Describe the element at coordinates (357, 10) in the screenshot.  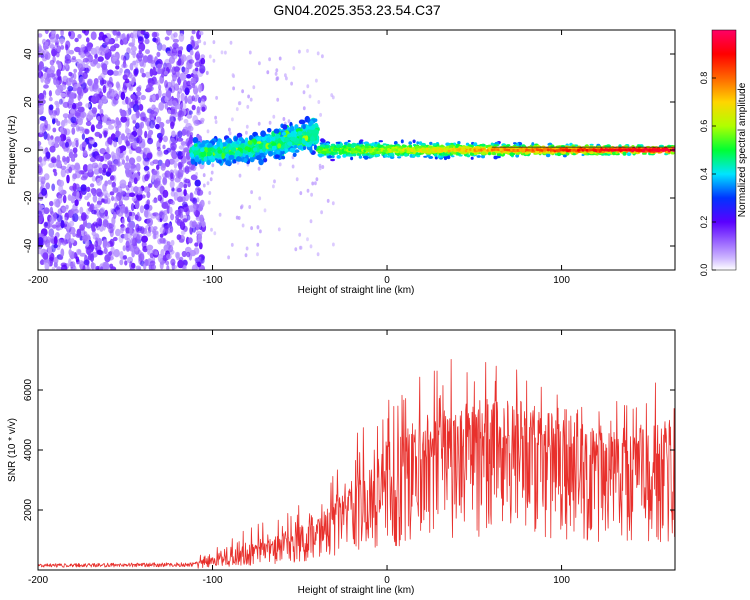
I see `figure-title: GN04.2025.353.23.54.C37` at that location.